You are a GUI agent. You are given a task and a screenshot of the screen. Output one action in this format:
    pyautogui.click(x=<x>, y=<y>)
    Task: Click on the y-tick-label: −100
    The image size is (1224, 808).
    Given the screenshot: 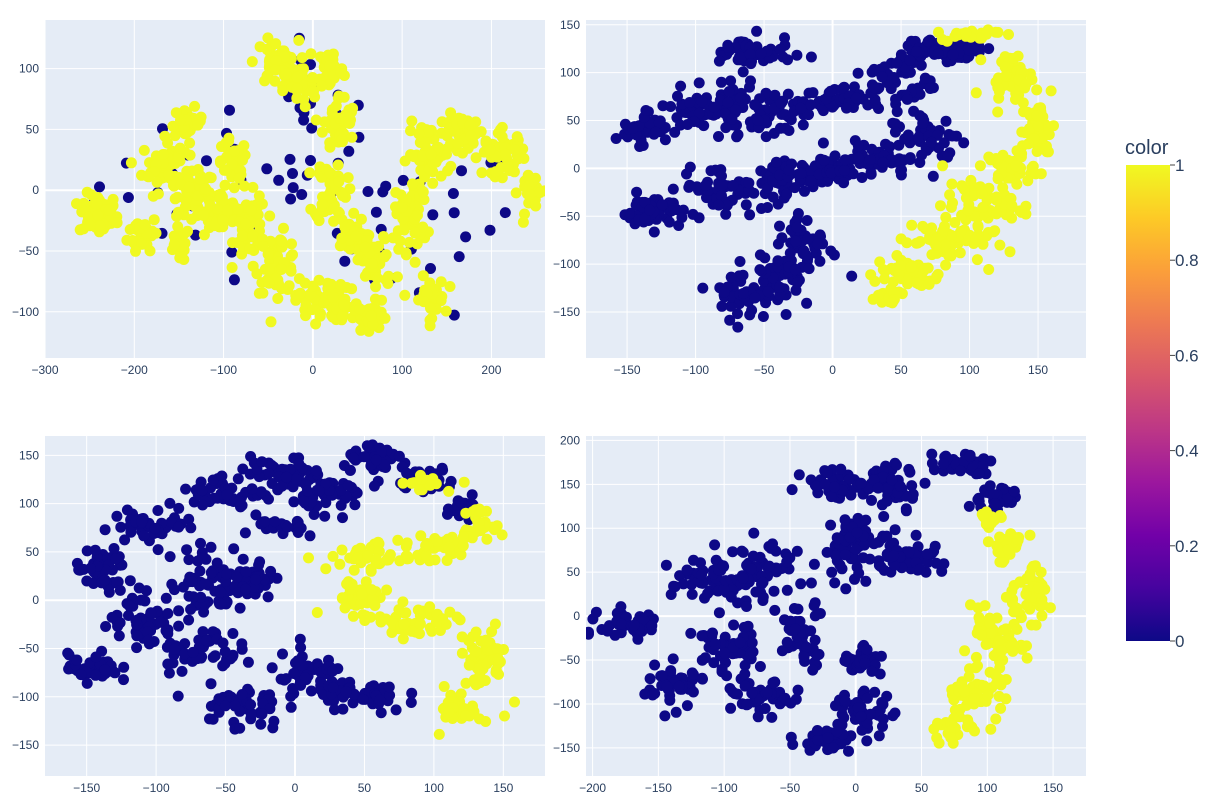 What is the action you would take?
    pyautogui.click(x=25, y=697)
    